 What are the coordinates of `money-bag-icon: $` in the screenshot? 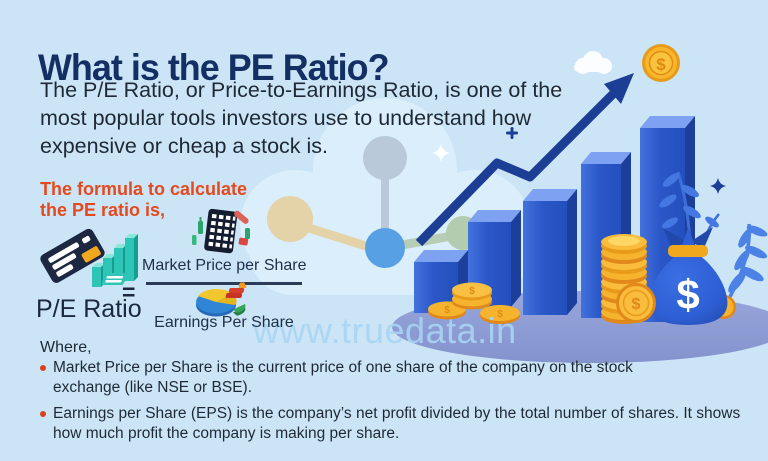 It's located at (688, 276).